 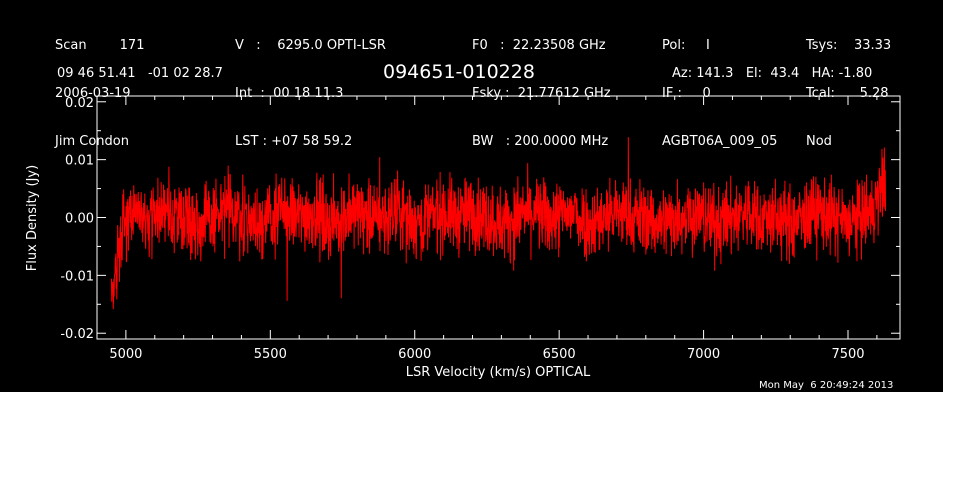 What do you see at coordinates (289, 93) in the screenshot?
I see `header-int: Int : 00 18 11.3` at bounding box center [289, 93].